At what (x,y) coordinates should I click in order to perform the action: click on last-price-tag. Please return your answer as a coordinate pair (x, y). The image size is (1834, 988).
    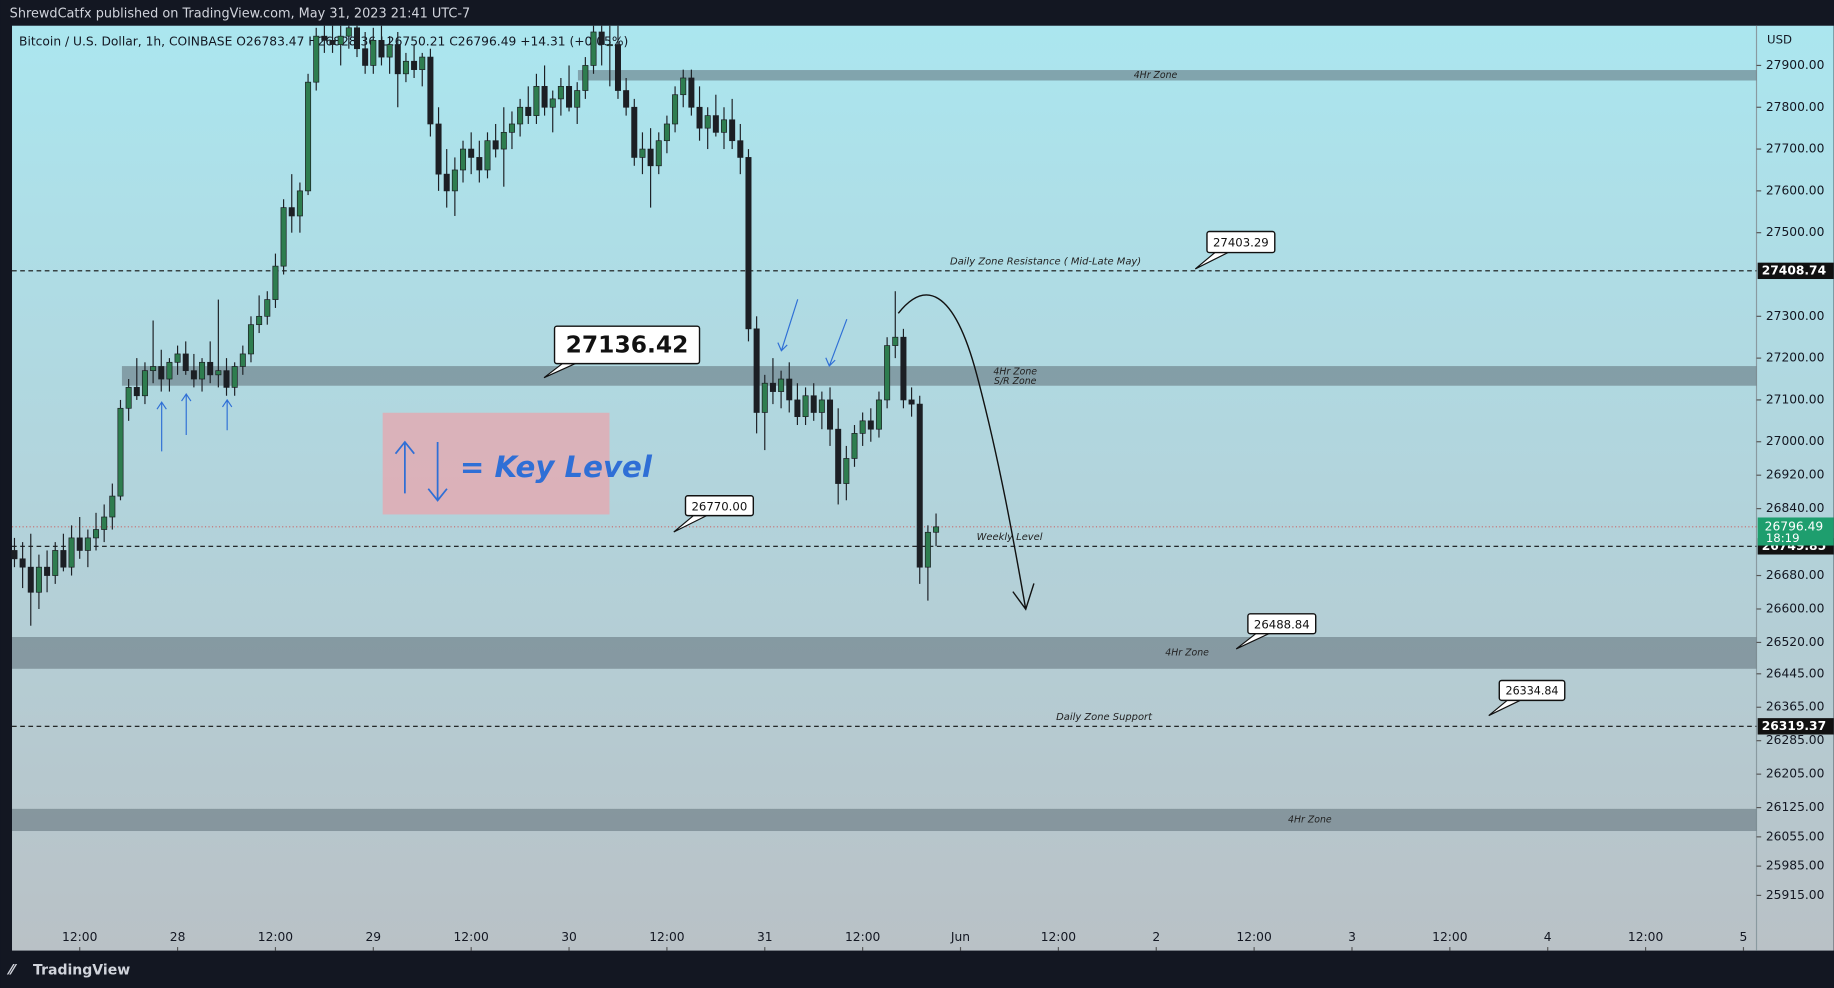
    Looking at the image, I should click on (1795, 531).